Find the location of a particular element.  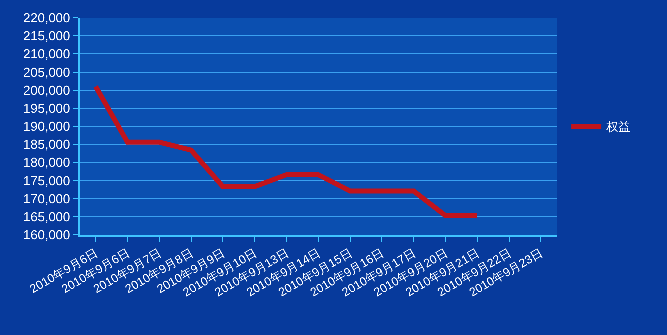

y-tick-label: 210,000 is located at coordinates (46, 54).